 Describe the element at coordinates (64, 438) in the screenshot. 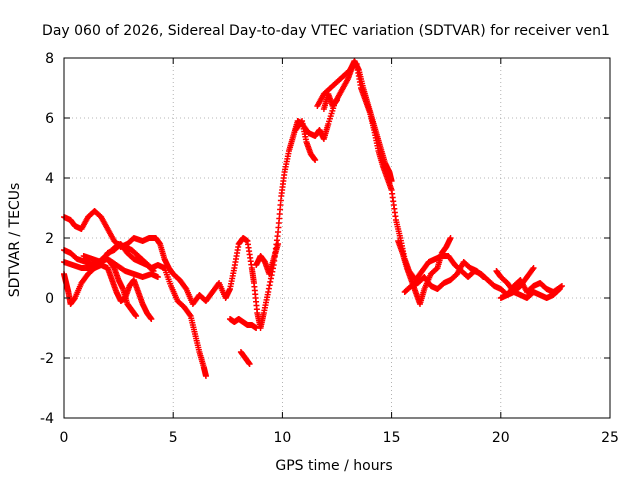

I see `x-tick-label: 0` at that location.